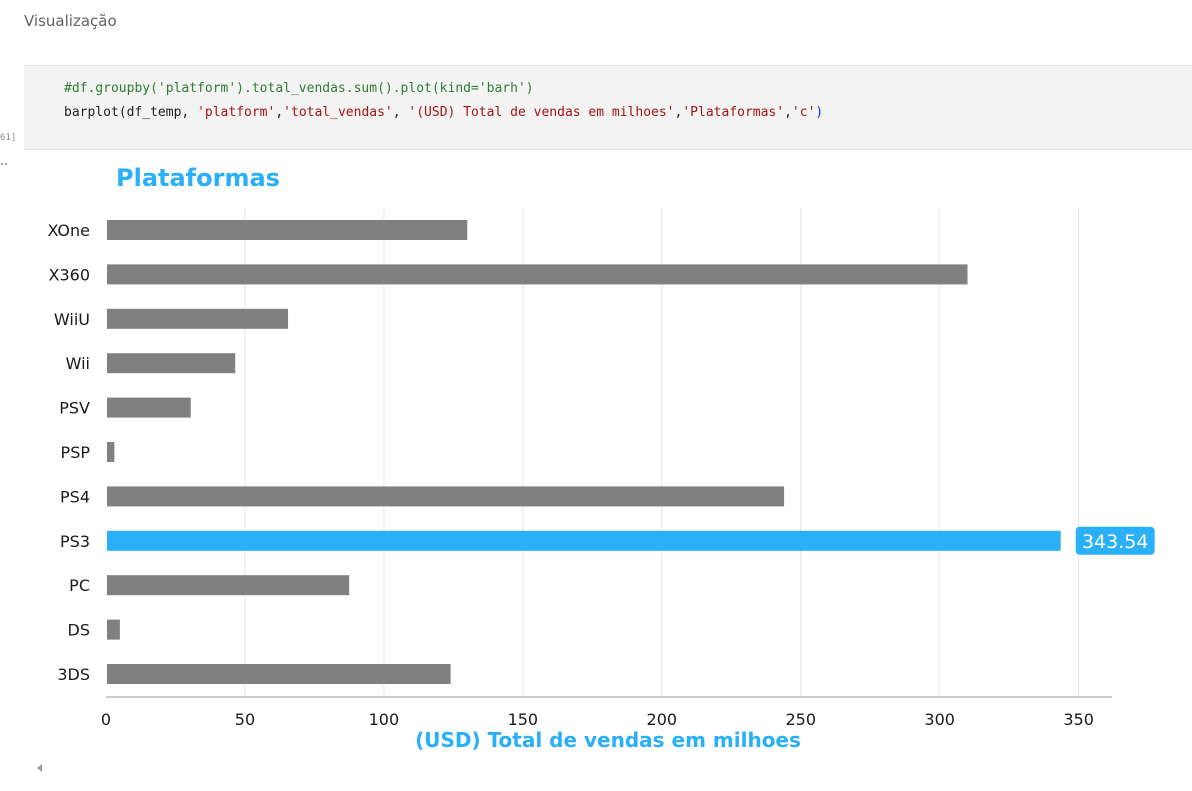  I want to click on bar-x360, so click(537, 274).